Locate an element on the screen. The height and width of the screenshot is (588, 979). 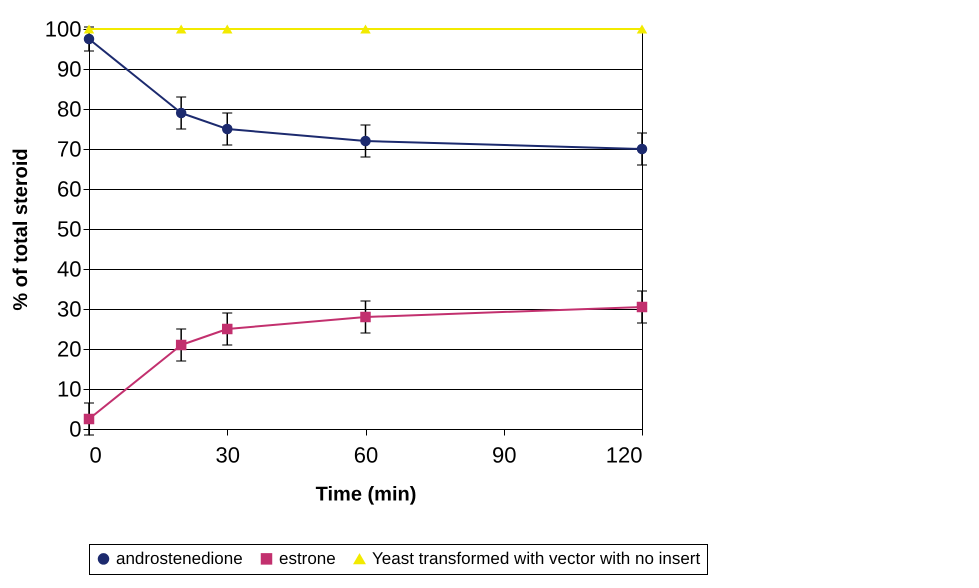
x-tick-label: 60 is located at coordinates (366, 455).